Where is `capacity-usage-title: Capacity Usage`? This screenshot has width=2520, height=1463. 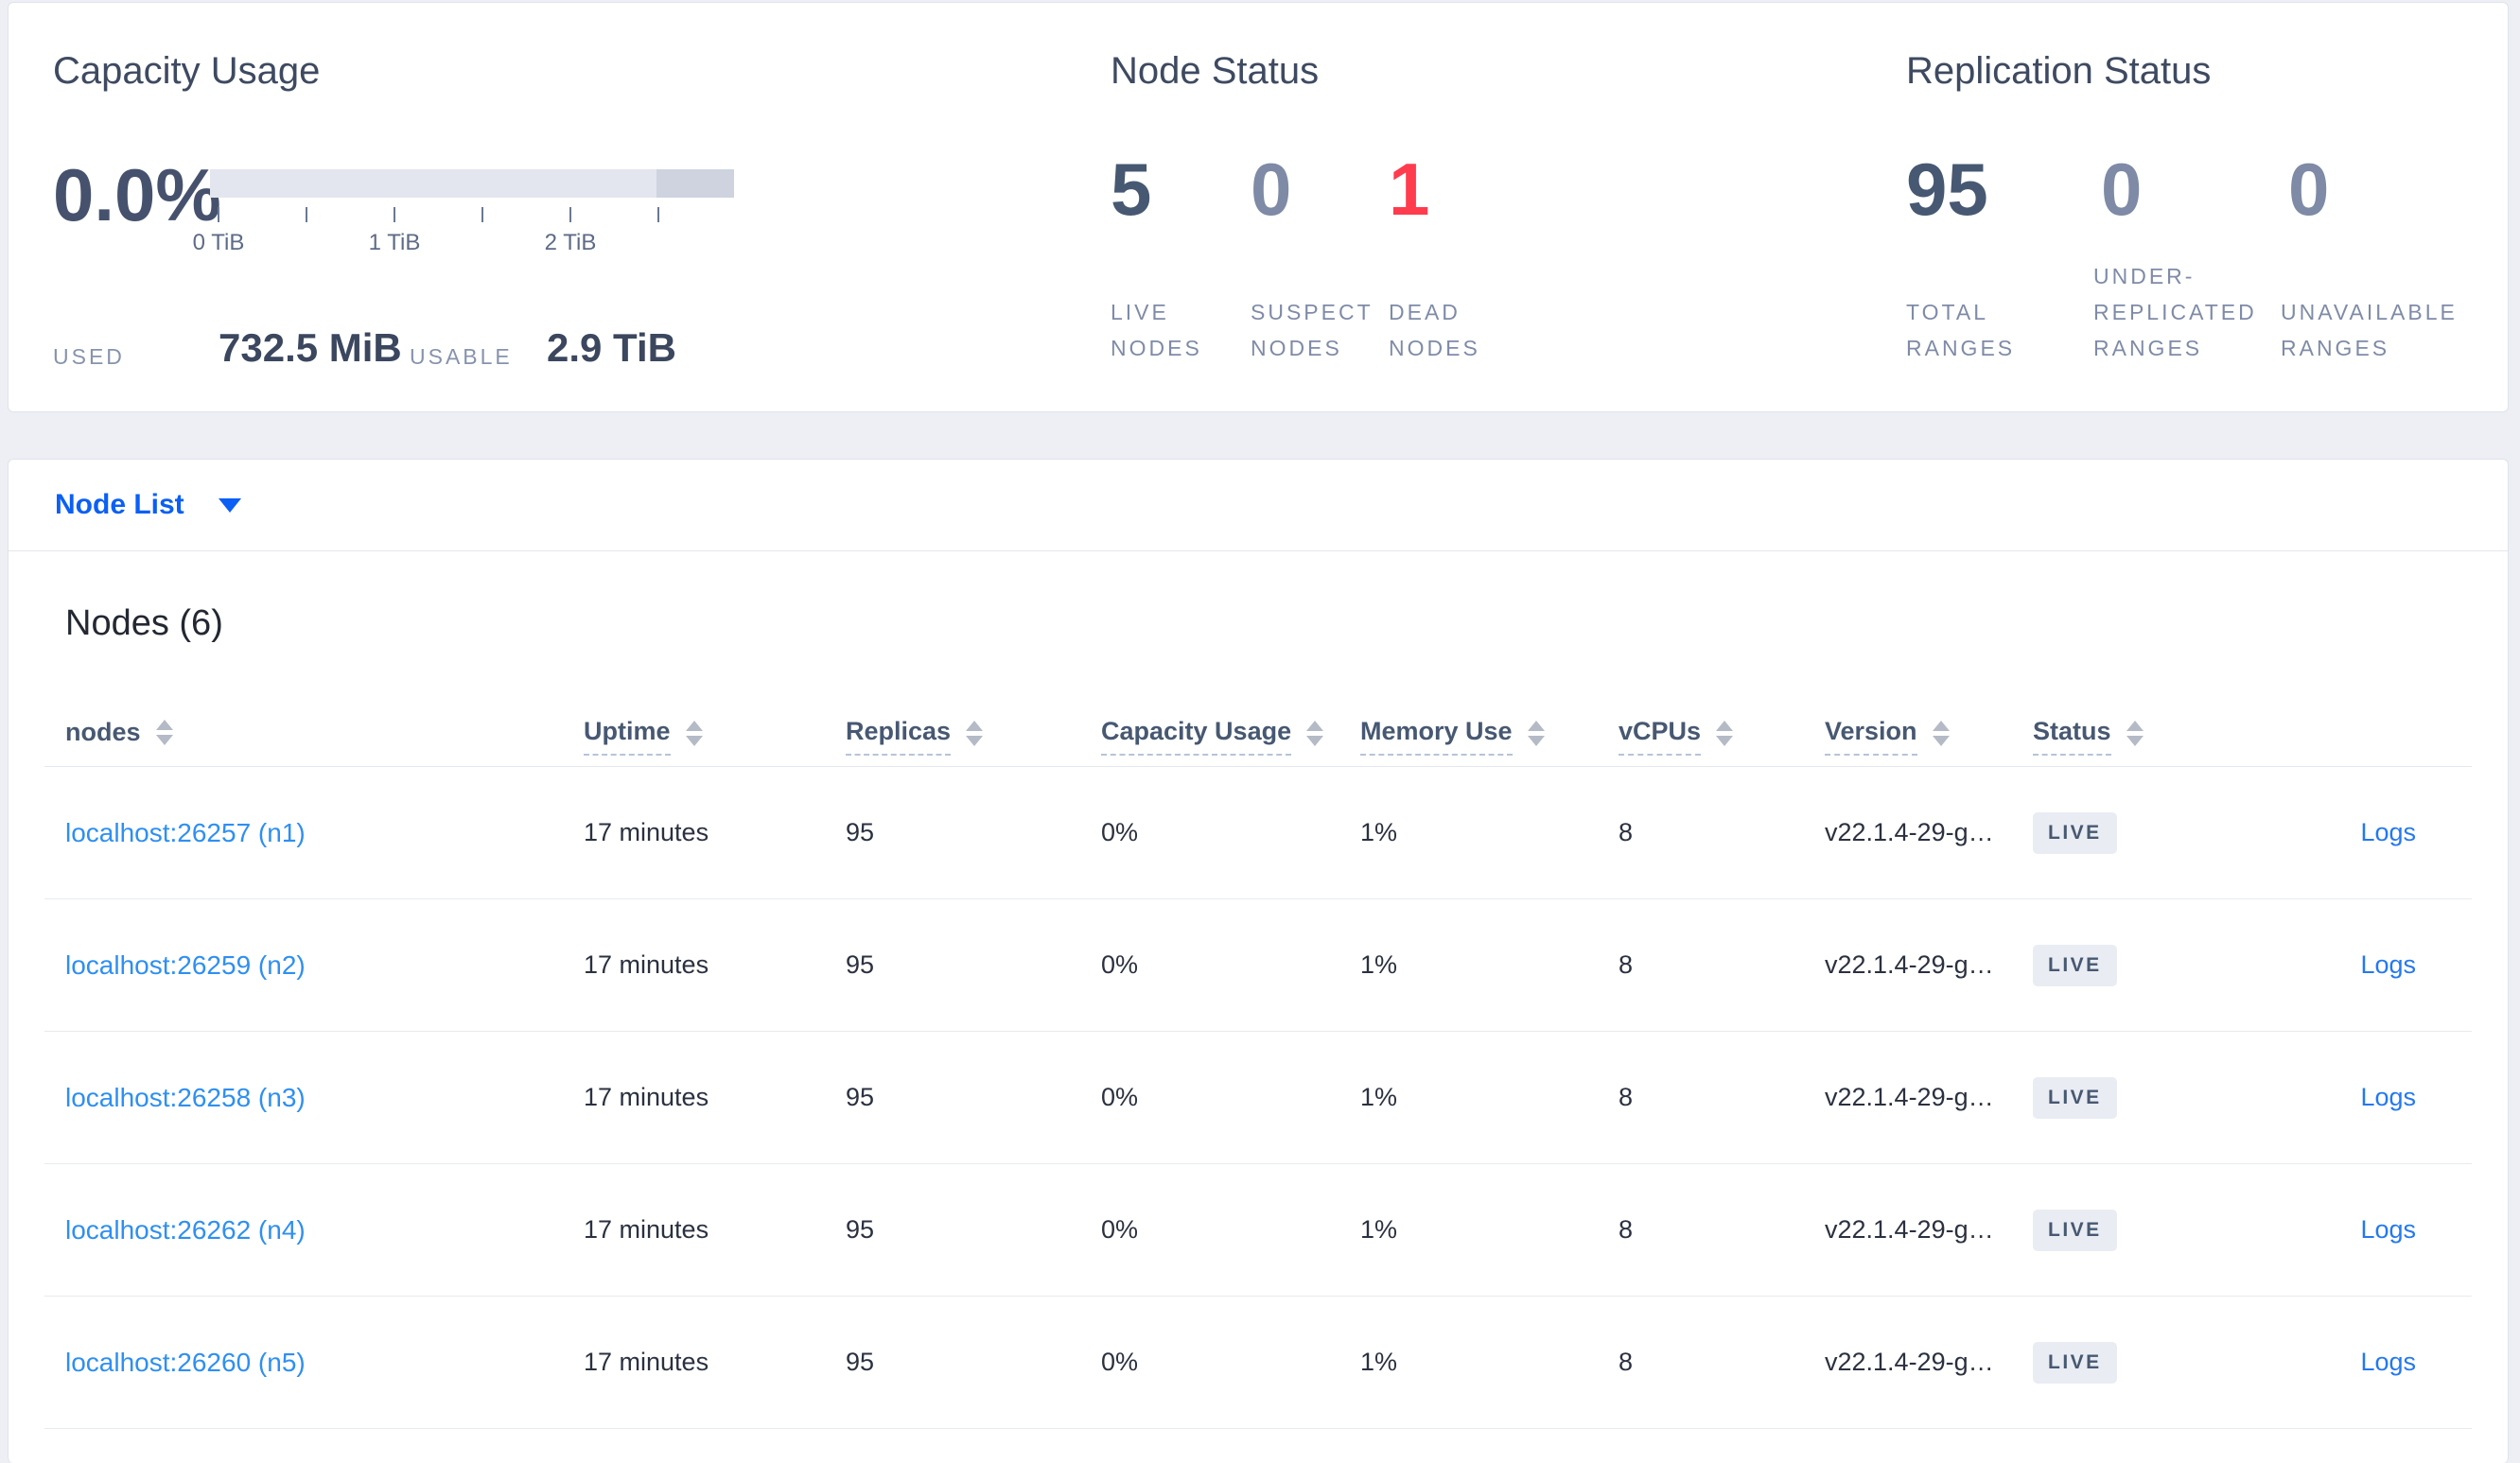 capacity-usage-title: Capacity Usage is located at coordinates (187, 71).